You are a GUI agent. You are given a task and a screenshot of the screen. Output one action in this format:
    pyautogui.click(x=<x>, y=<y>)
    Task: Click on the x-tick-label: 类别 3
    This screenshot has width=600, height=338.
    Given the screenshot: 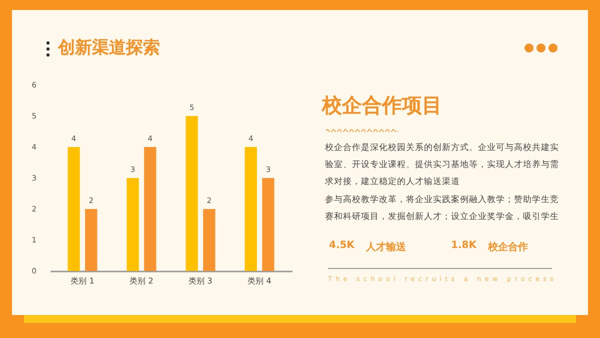 What is the action you would take?
    pyautogui.click(x=200, y=281)
    